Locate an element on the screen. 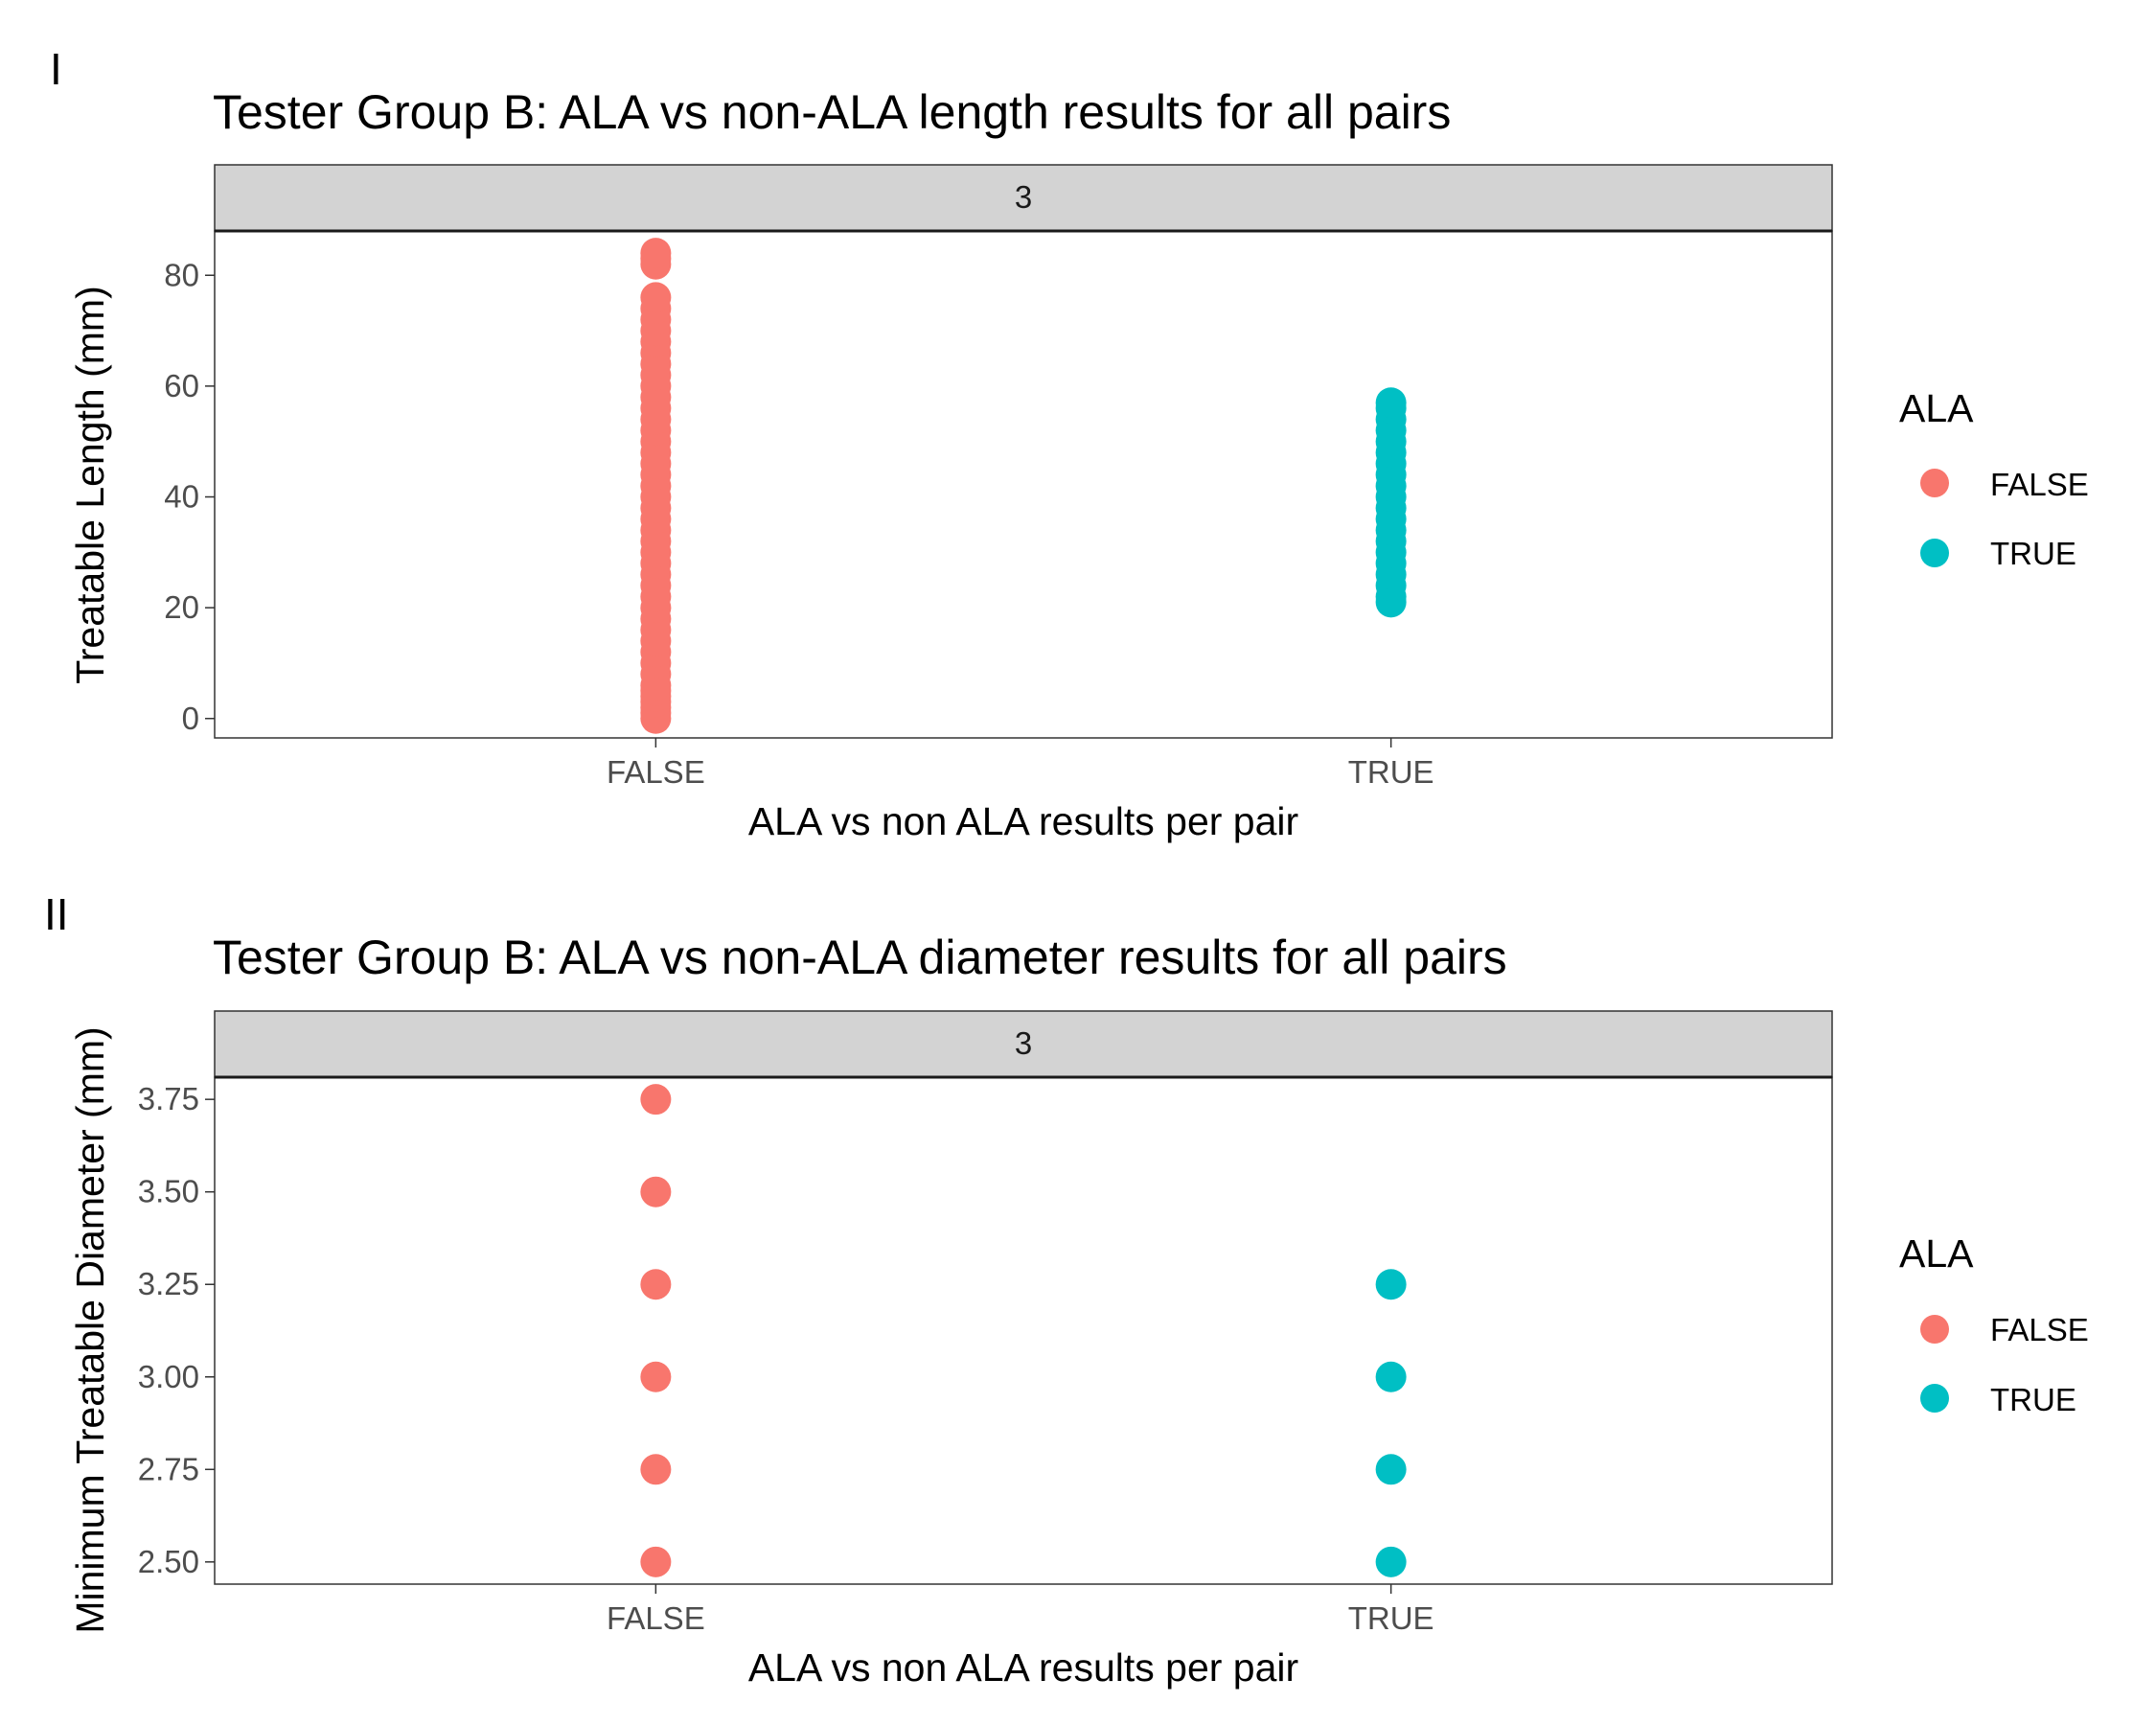  facet-label-2: 3 is located at coordinates (1023, 1043).